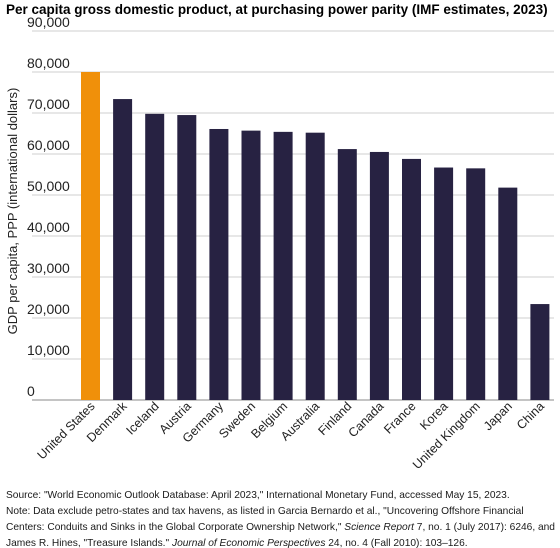 The image size is (560, 548). What do you see at coordinates (90, 236) in the screenshot?
I see `bar-united-states` at bounding box center [90, 236].